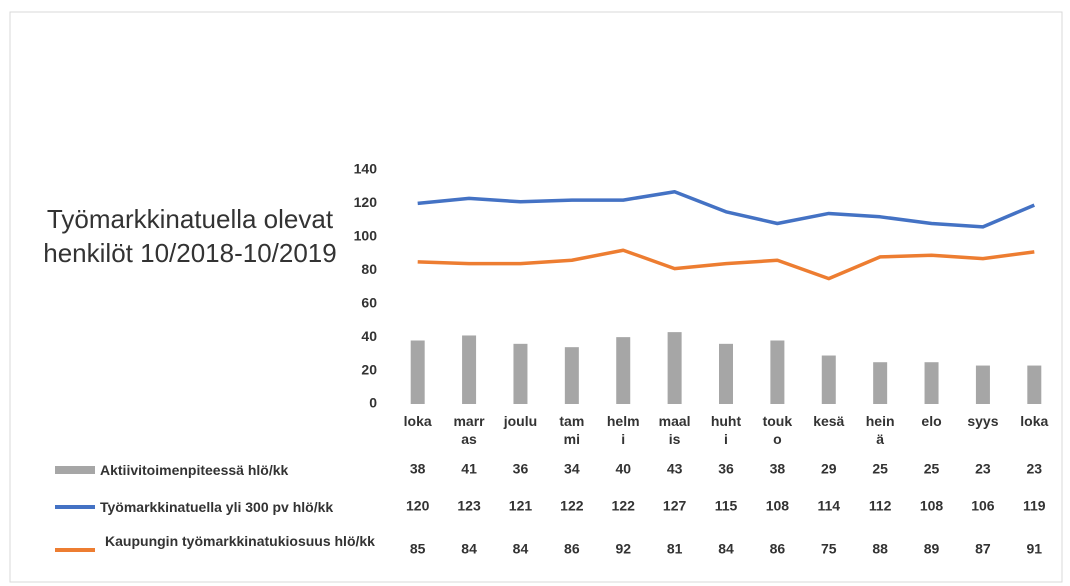 Image resolution: width=1070 pixels, height=586 pixels. I want to click on table-value: 34, so click(572, 469).